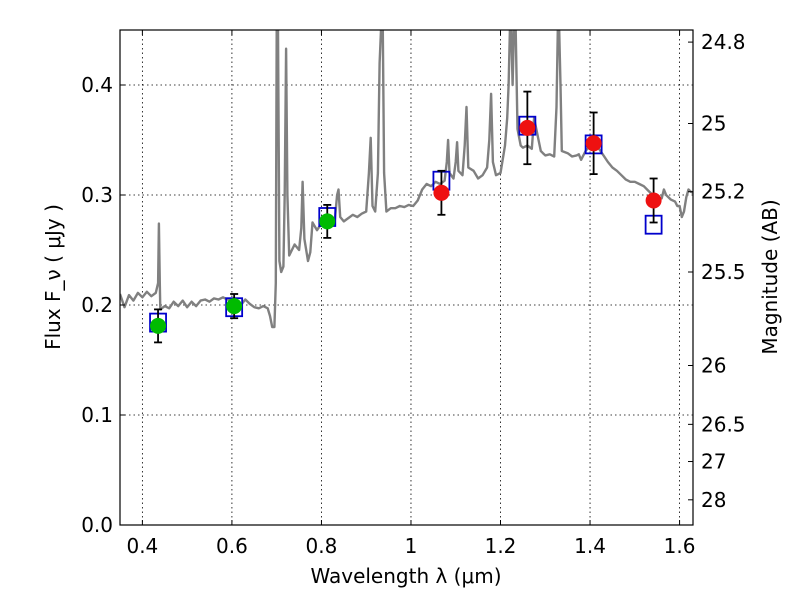 The image size is (800, 604). What do you see at coordinates (97, 415) in the screenshot?
I see `y-tick-label: 0.1` at bounding box center [97, 415].